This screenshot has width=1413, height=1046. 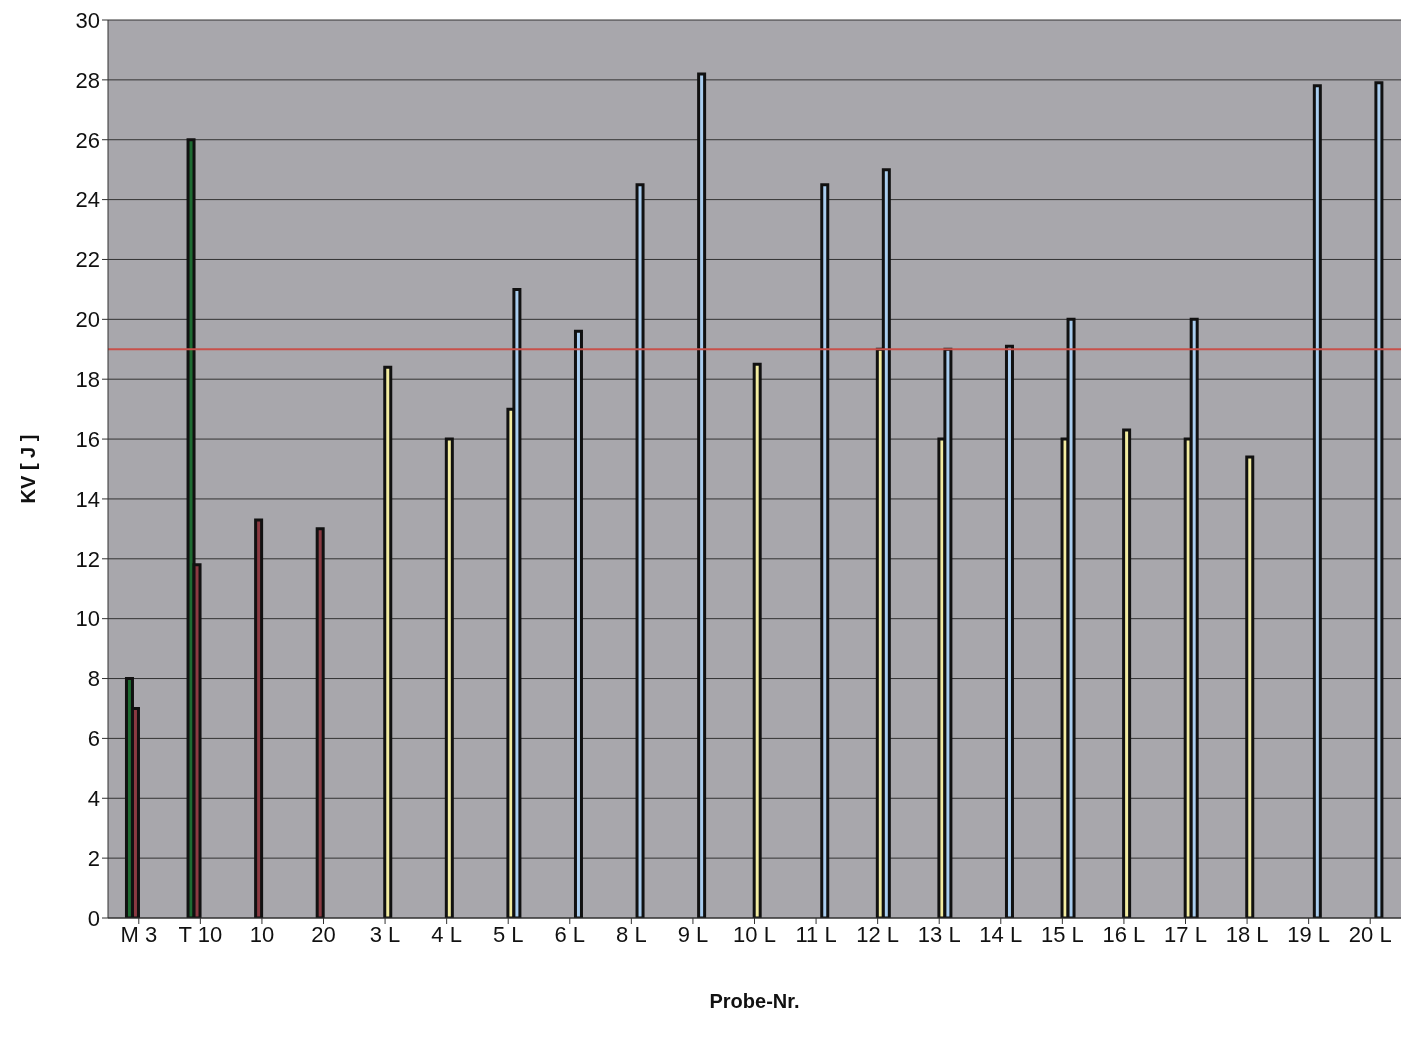 I want to click on x-tick-label: M 3, so click(x=139, y=934).